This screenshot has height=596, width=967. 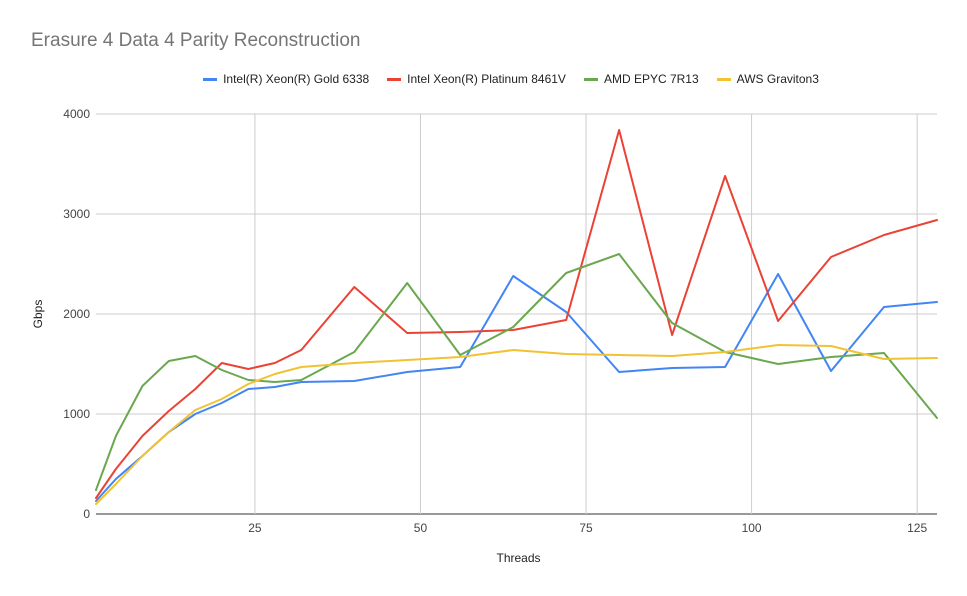 What do you see at coordinates (255, 528) in the screenshot?
I see `x-tick-label: 25` at bounding box center [255, 528].